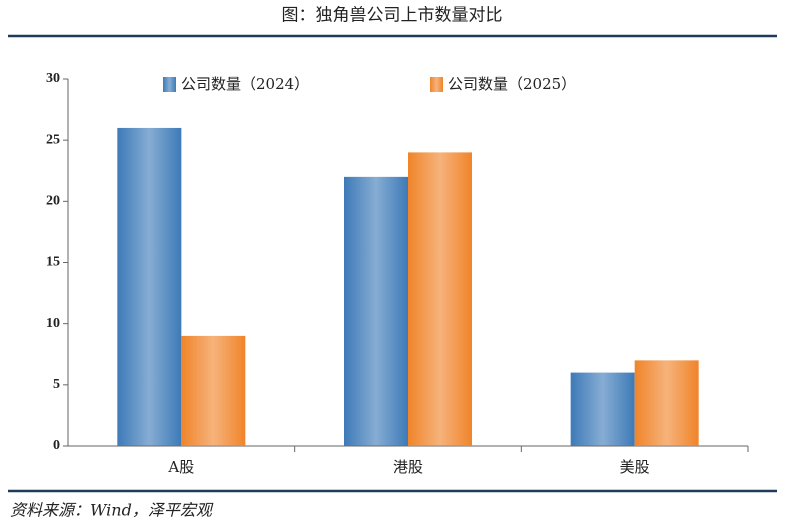 The image size is (785, 526). Describe the element at coordinates (180, 467) in the screenshot. I see `x-tick-label: A股` at that location.